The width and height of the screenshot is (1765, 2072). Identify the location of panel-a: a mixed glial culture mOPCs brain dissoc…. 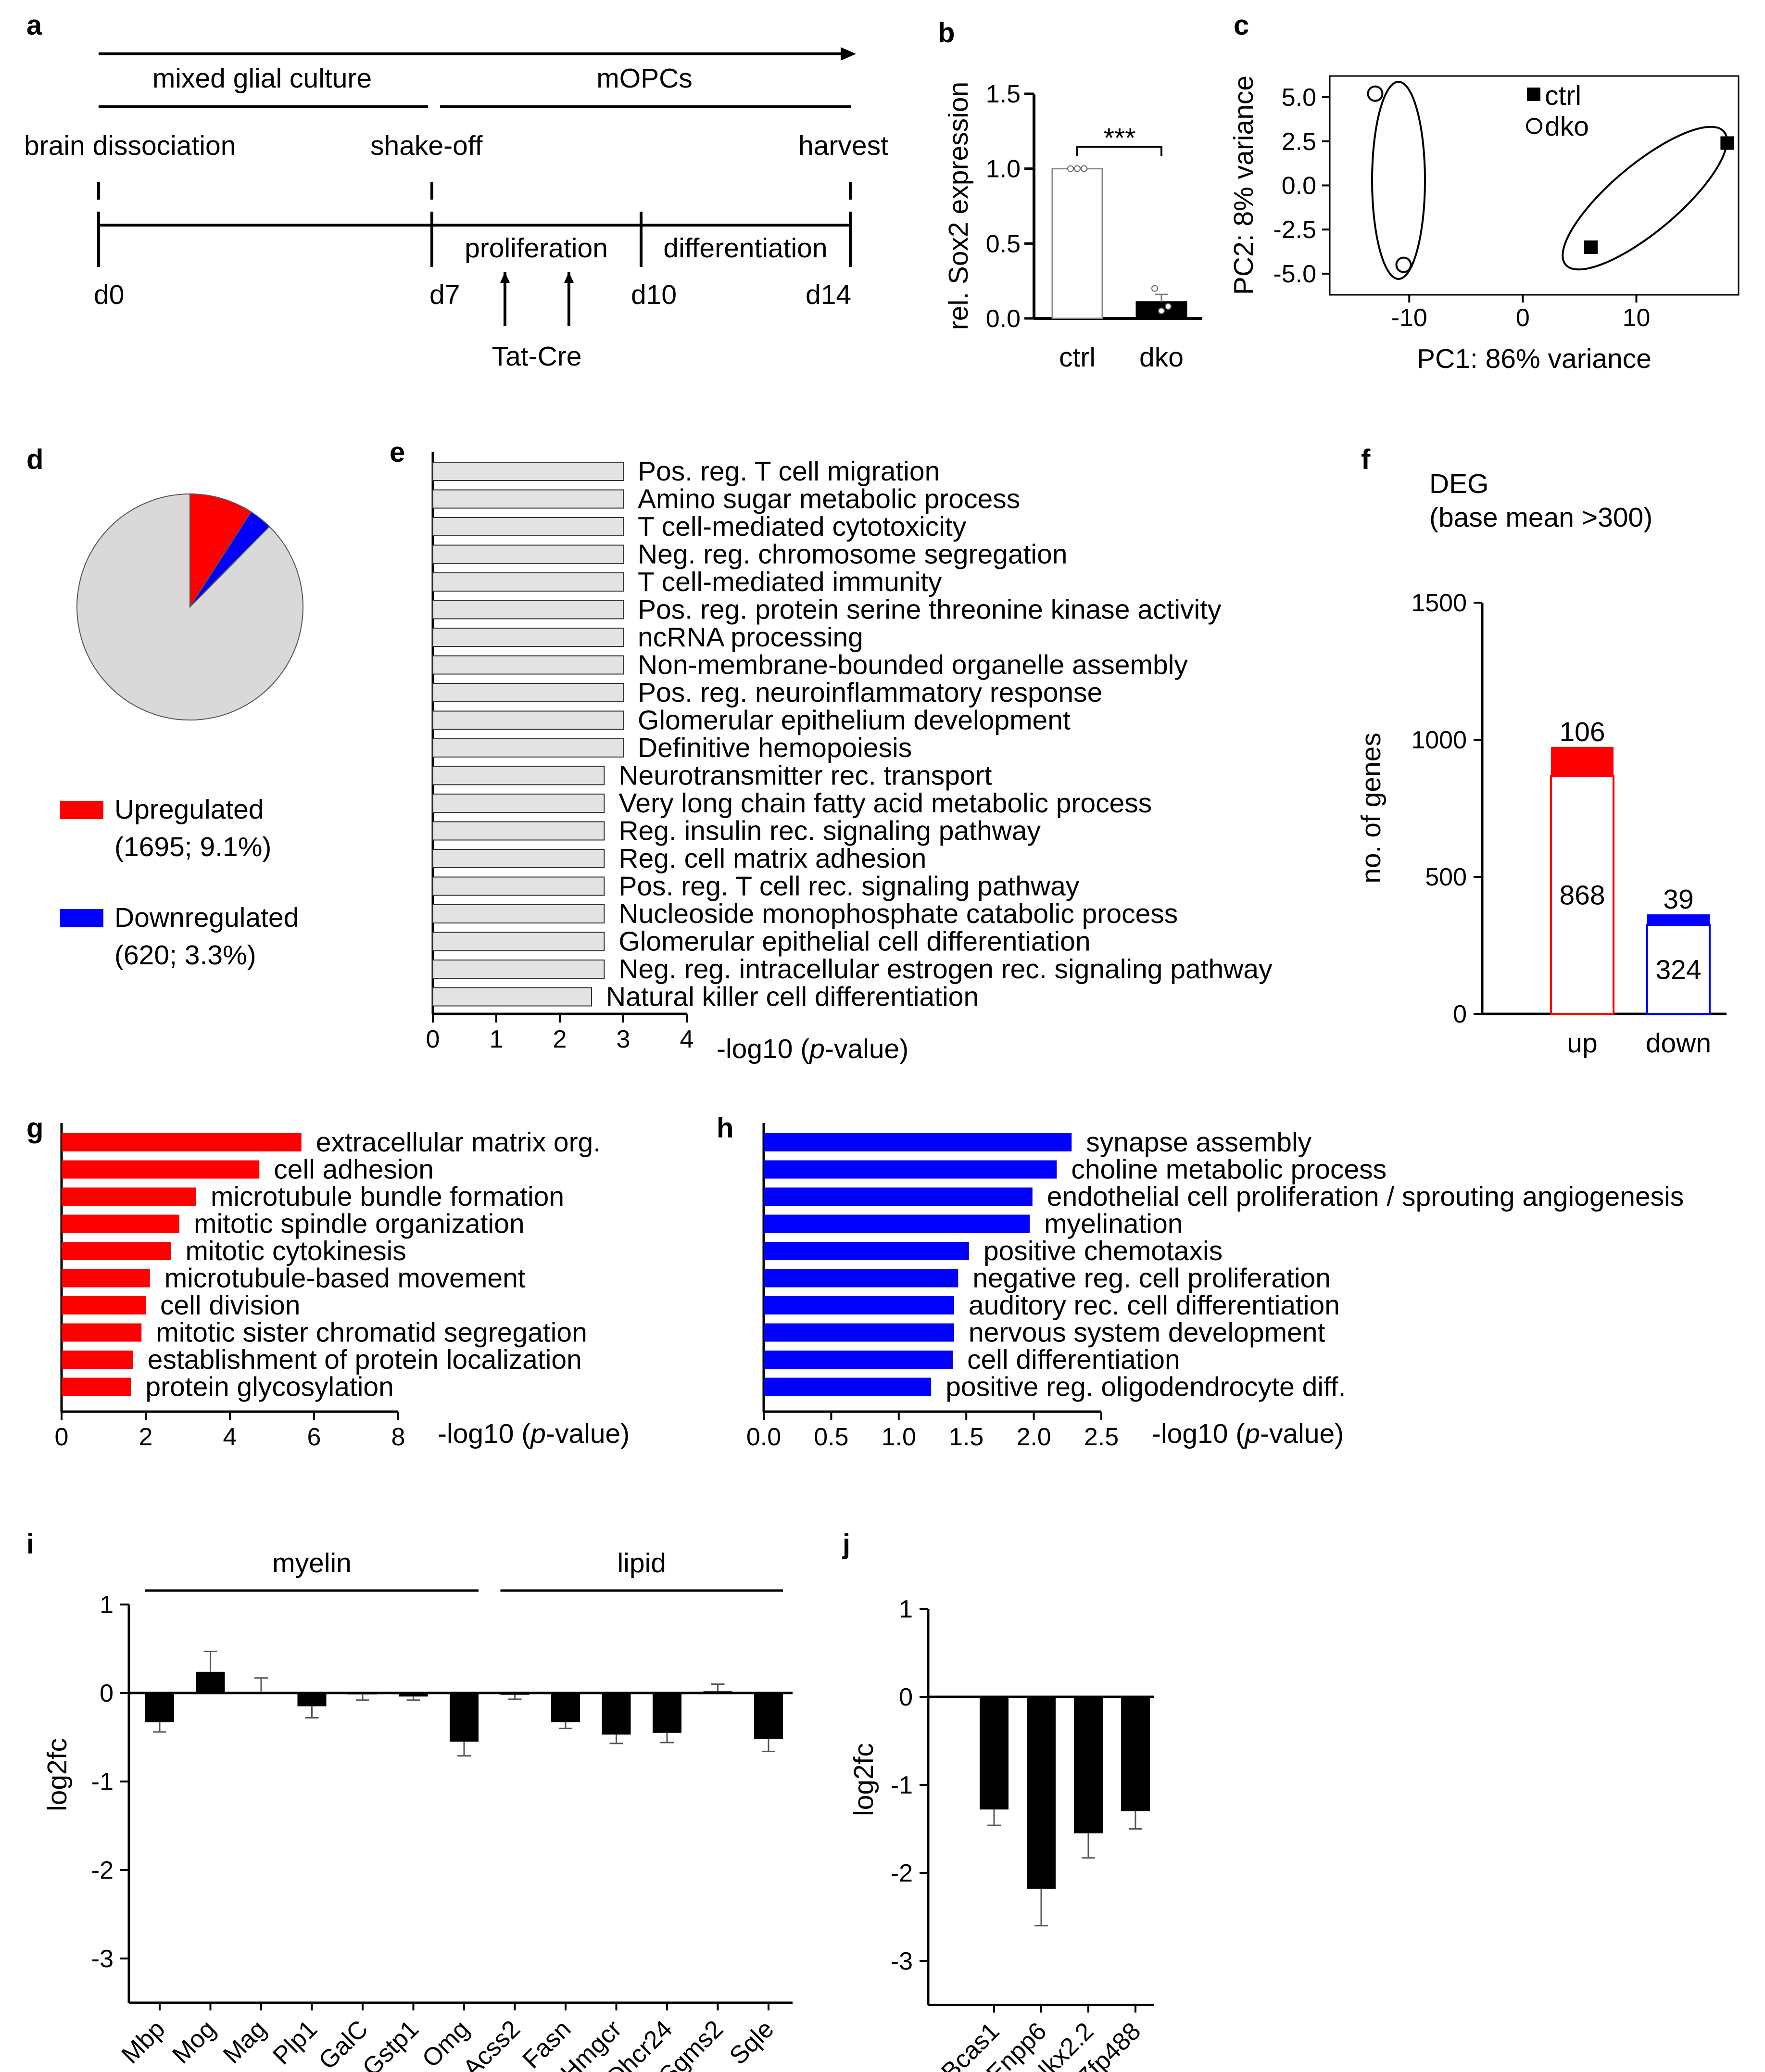
(456, 191).